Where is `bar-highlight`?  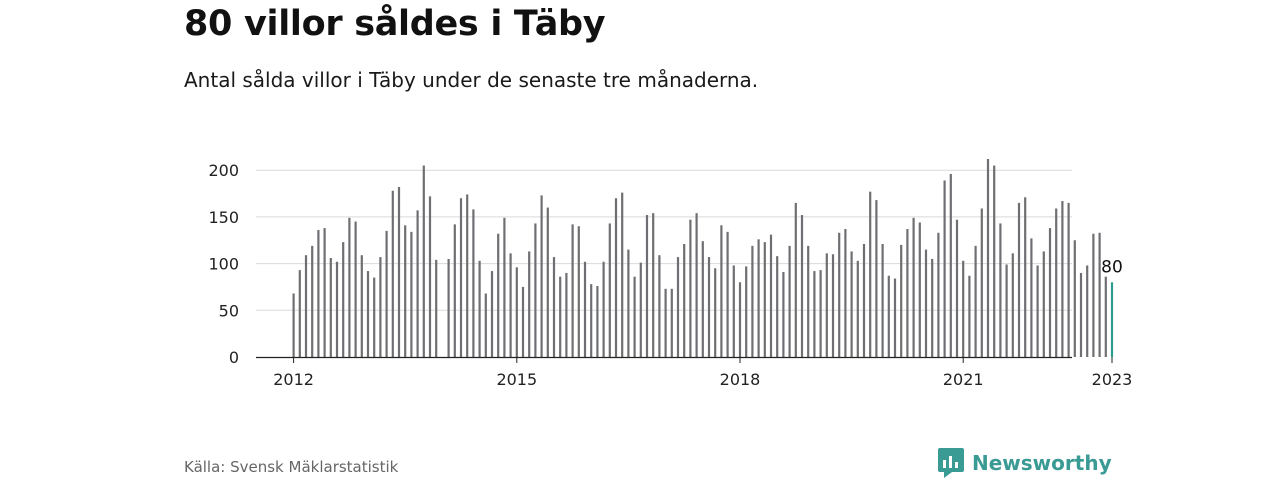
bar-highlight is located at coordinates (1112, 319).